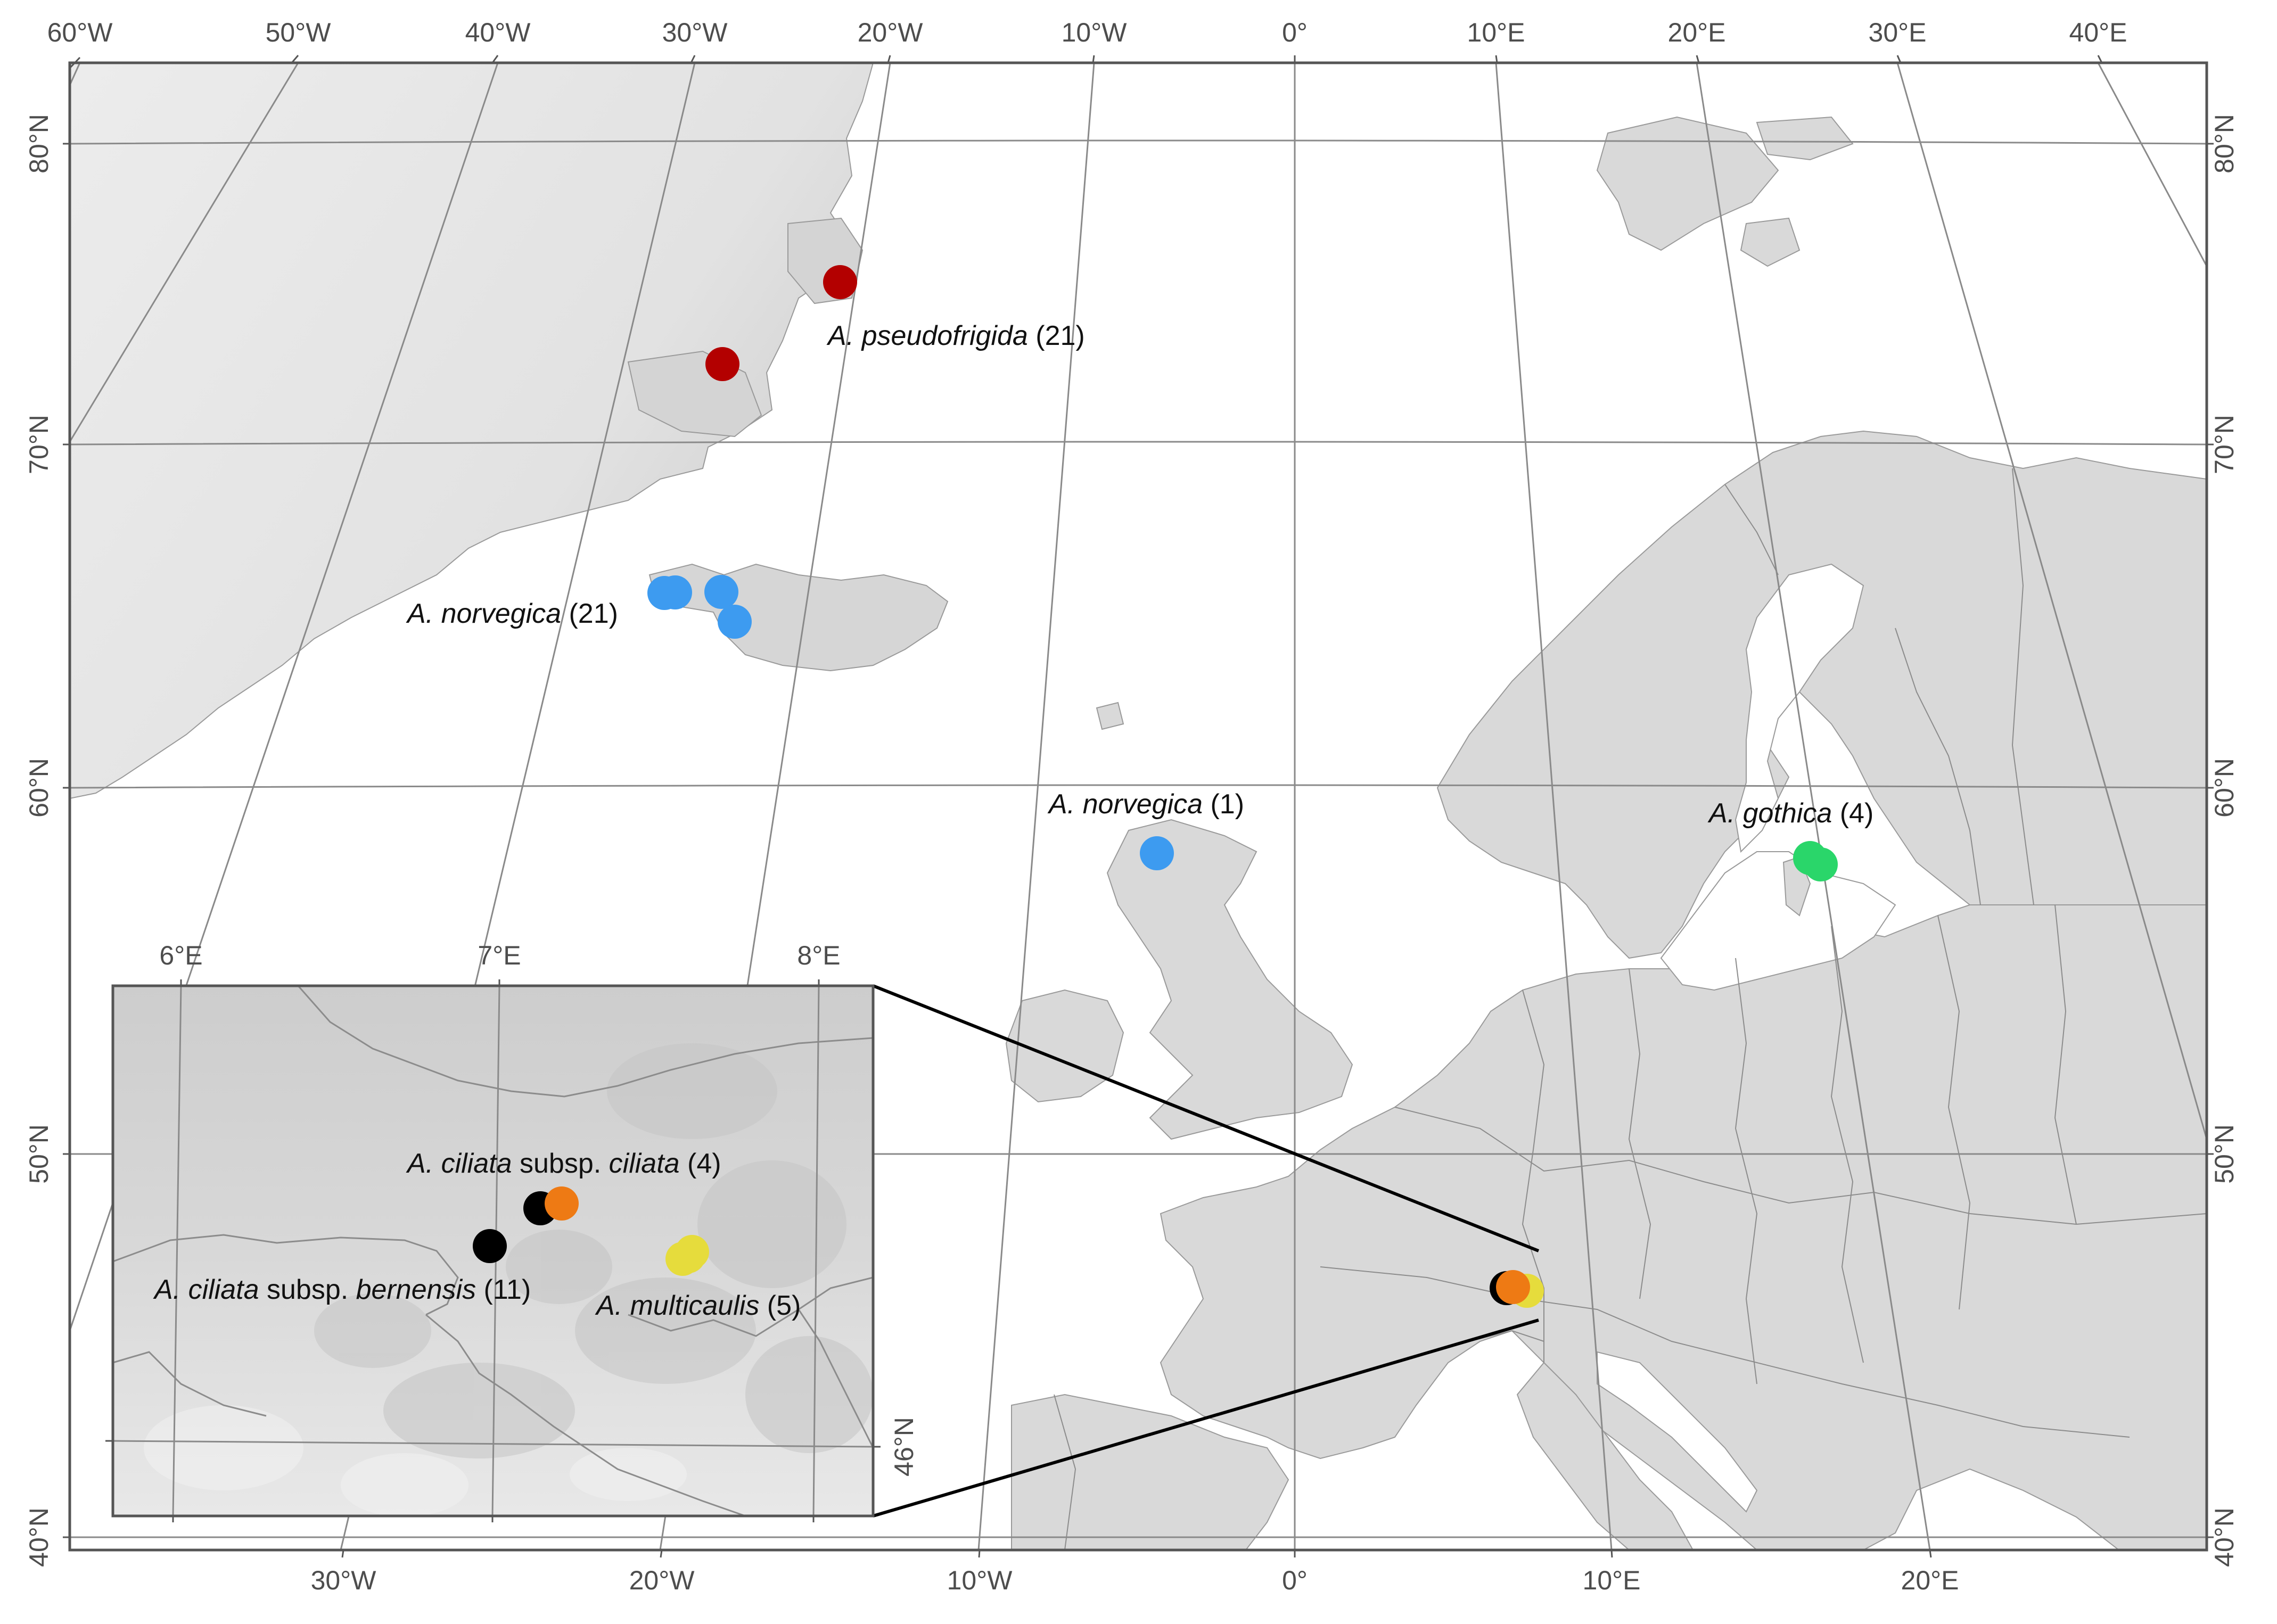 The image size is (2277, 1624). I want to click on tick-left-50n: 50°N, so click(39, 1154).